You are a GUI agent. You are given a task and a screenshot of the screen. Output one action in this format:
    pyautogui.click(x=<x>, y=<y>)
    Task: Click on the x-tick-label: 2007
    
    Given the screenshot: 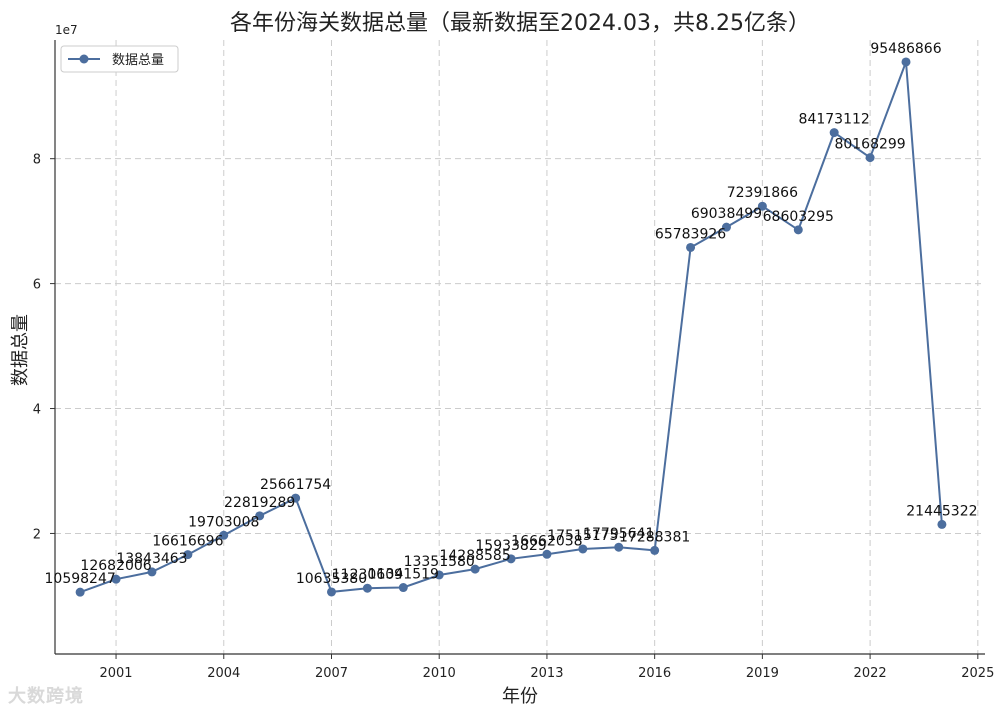 What is the action you would take?
    pyautogui.click(x=331, y=673)
    